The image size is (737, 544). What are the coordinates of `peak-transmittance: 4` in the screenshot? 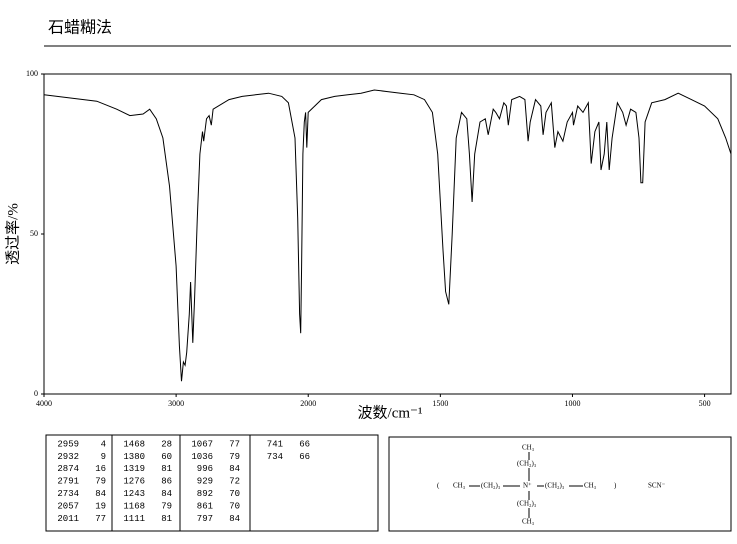 It's located at (103, 444).